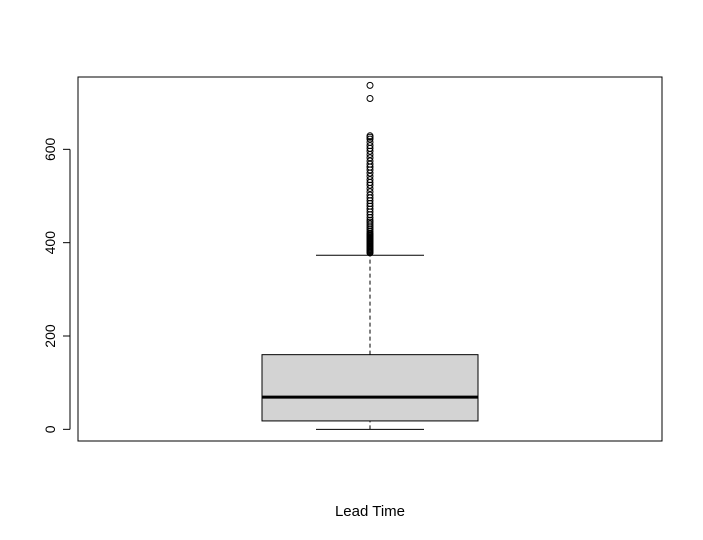  I want to click on x-axis-title: Lead Time, so click(370, 511).